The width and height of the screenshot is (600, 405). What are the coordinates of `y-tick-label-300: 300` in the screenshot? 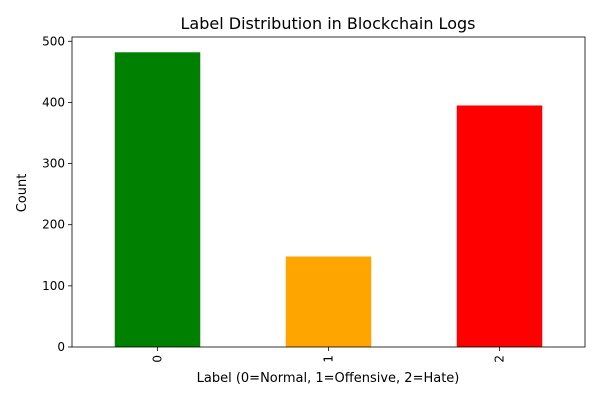 It's located at (53, 164).